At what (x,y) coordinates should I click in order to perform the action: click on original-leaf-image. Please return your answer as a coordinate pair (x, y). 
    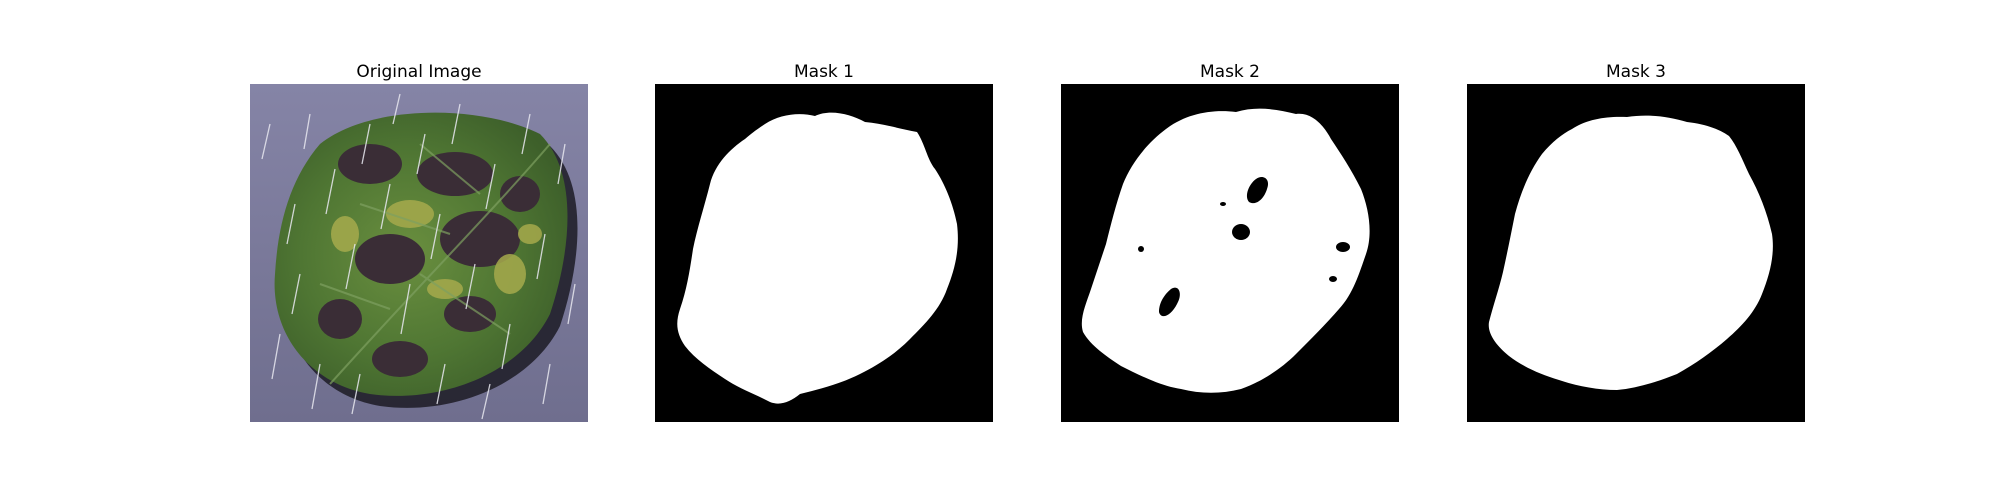
    Looking at the image, I should click on (419, 253).